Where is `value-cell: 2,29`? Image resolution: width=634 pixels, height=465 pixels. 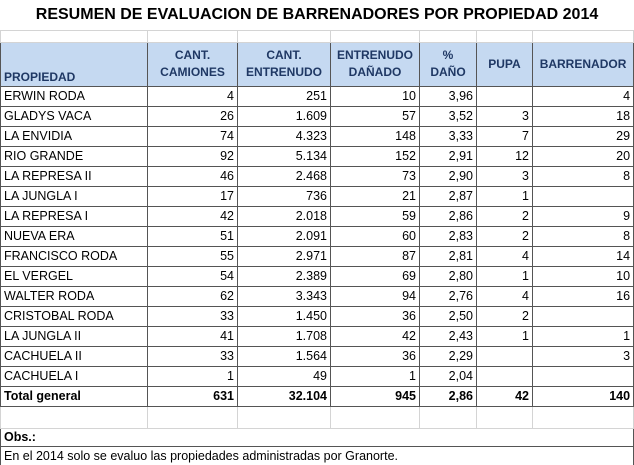
value-cell: 2,29 is located at coordinates (448, 356).